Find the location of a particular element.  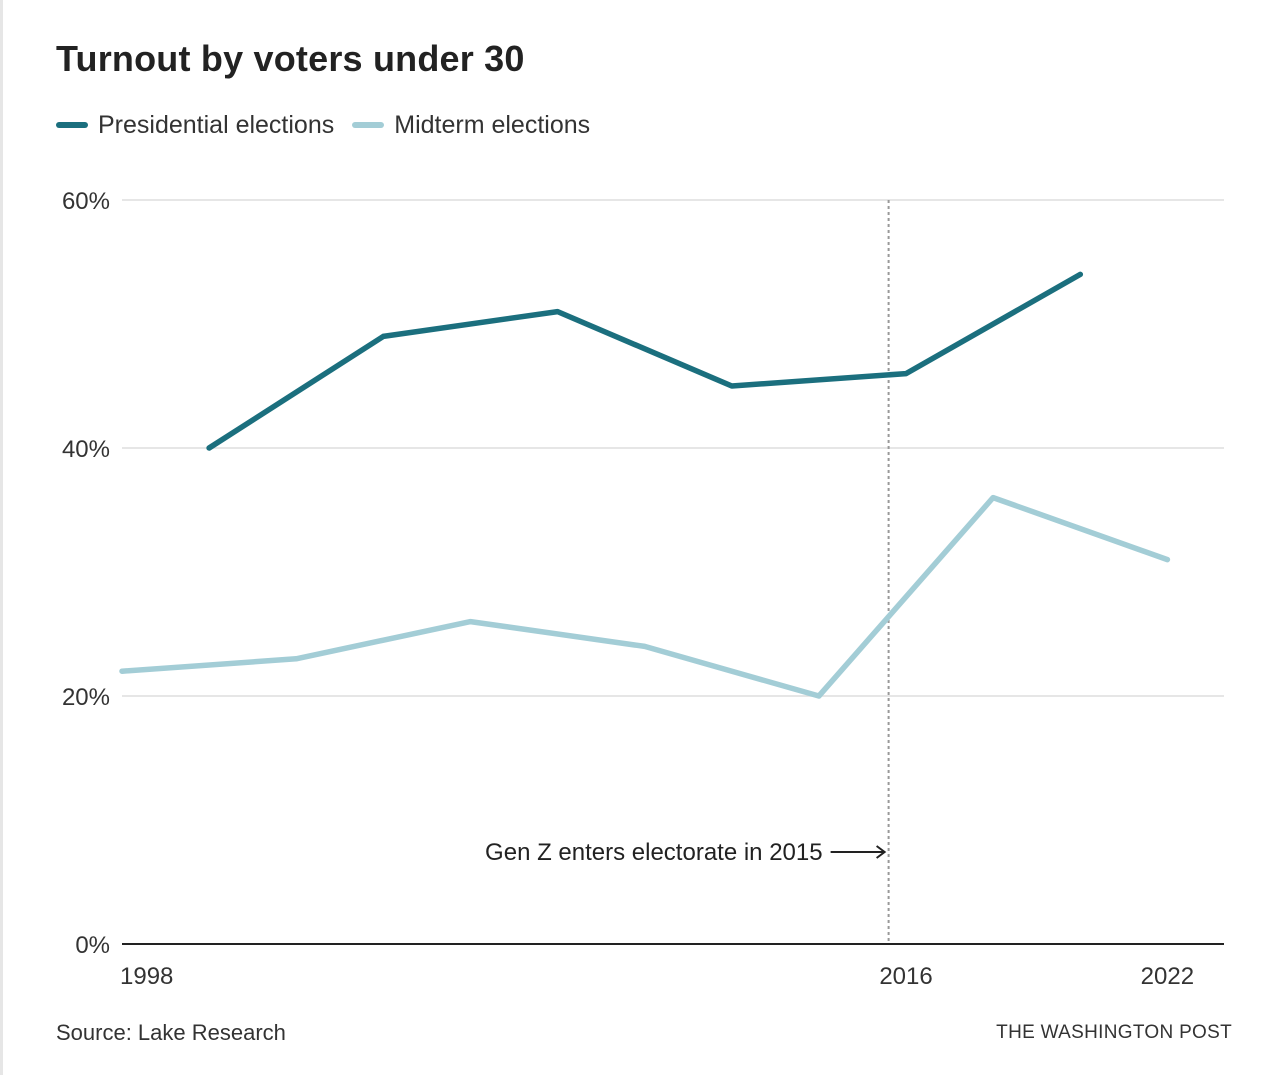

legend-label-midterm: Midterm elections is located at coordinates (492, 124).